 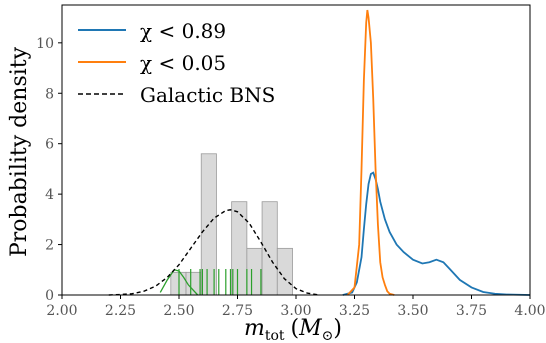 I want to click on x-tick-label-0: 2.00, so click(x=61, y=311).